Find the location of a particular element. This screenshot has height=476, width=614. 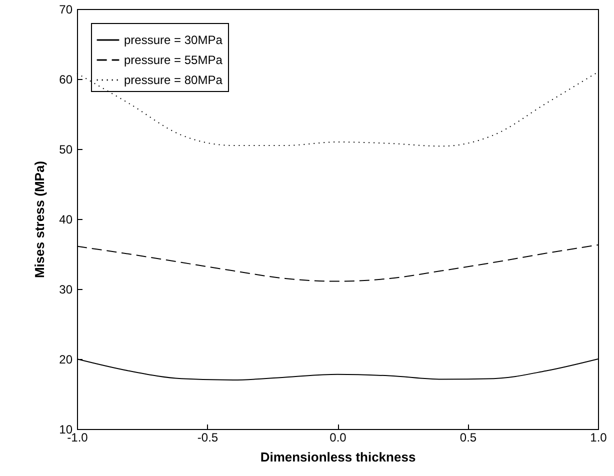

y-tick-label: 50 is located at coordinates (66, 149).